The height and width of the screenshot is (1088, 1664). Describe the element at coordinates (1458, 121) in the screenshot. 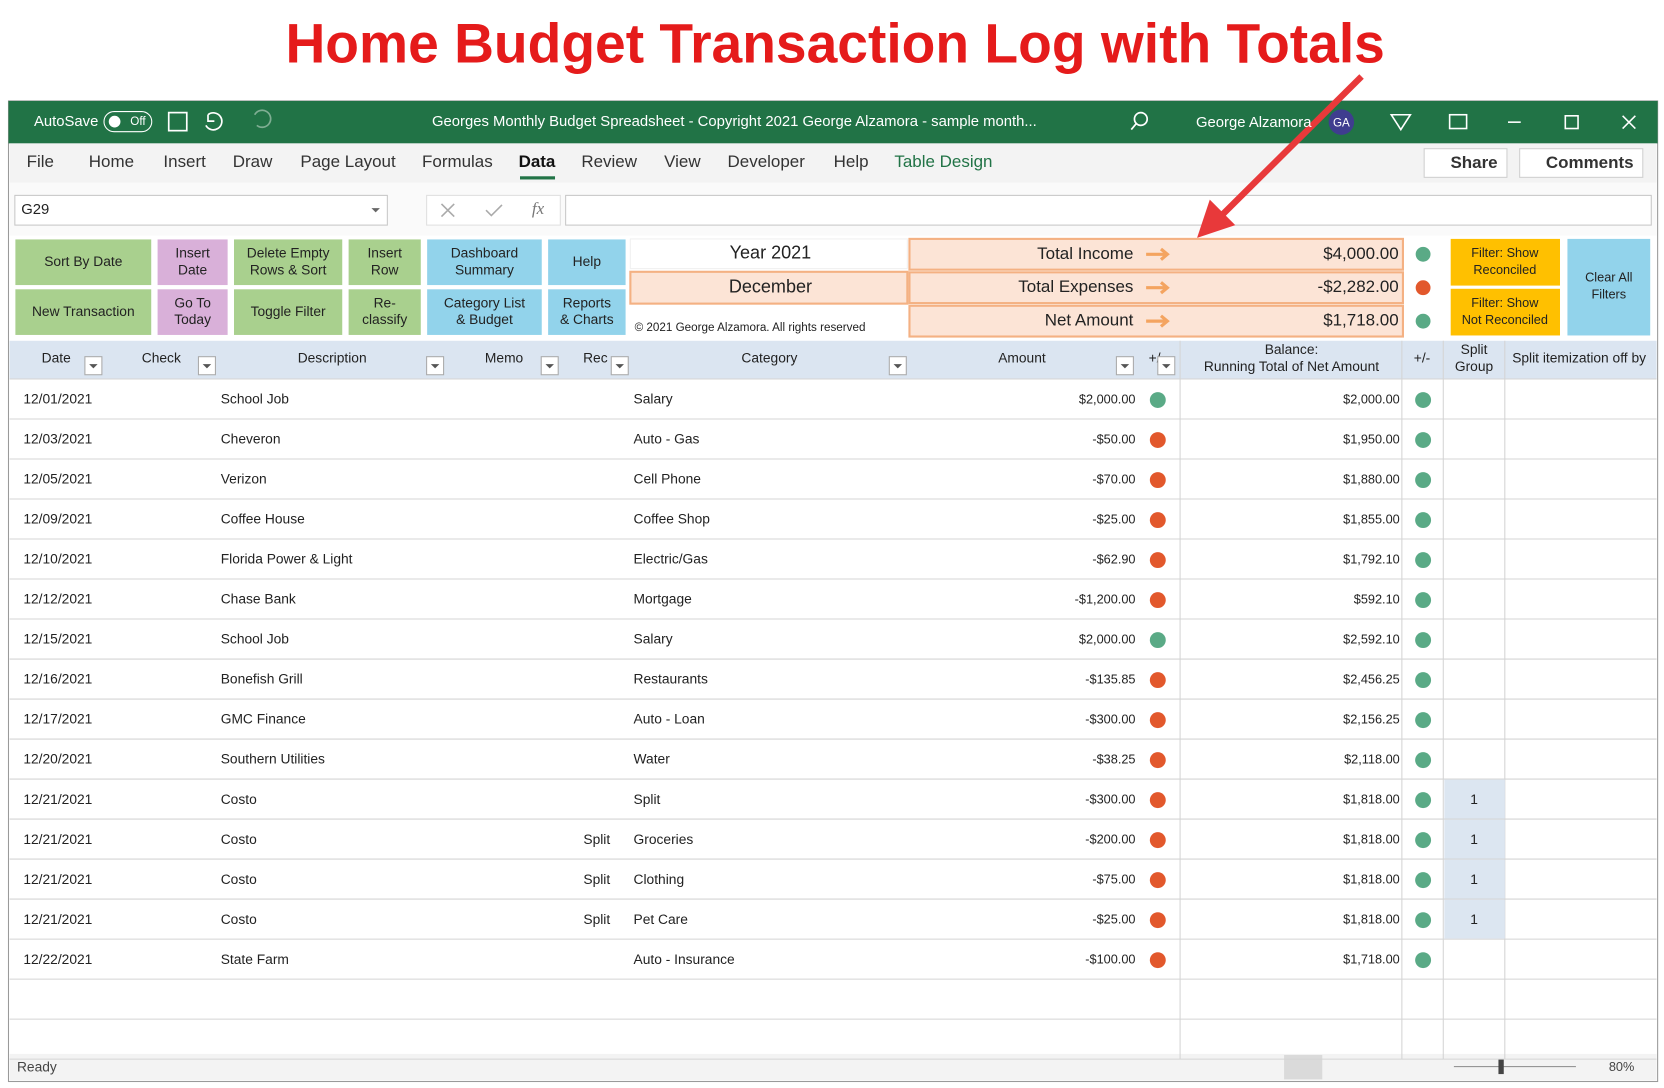

I see `ribbon-display-icon` at that location.